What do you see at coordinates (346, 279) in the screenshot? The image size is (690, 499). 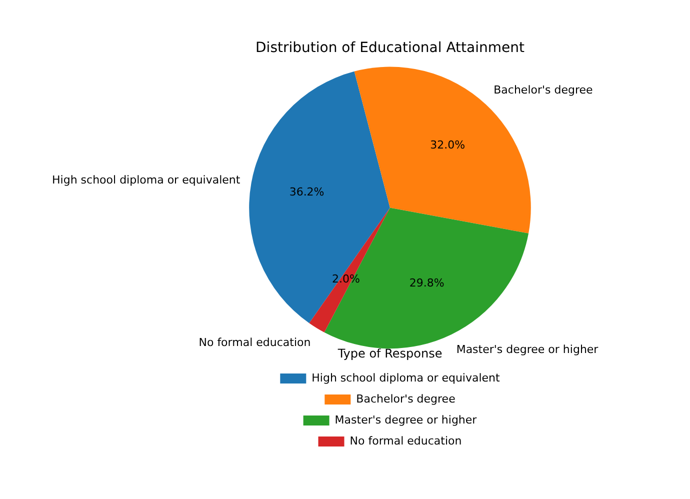 I see `data-label: 2.0%` at bounding box center [346, 279].